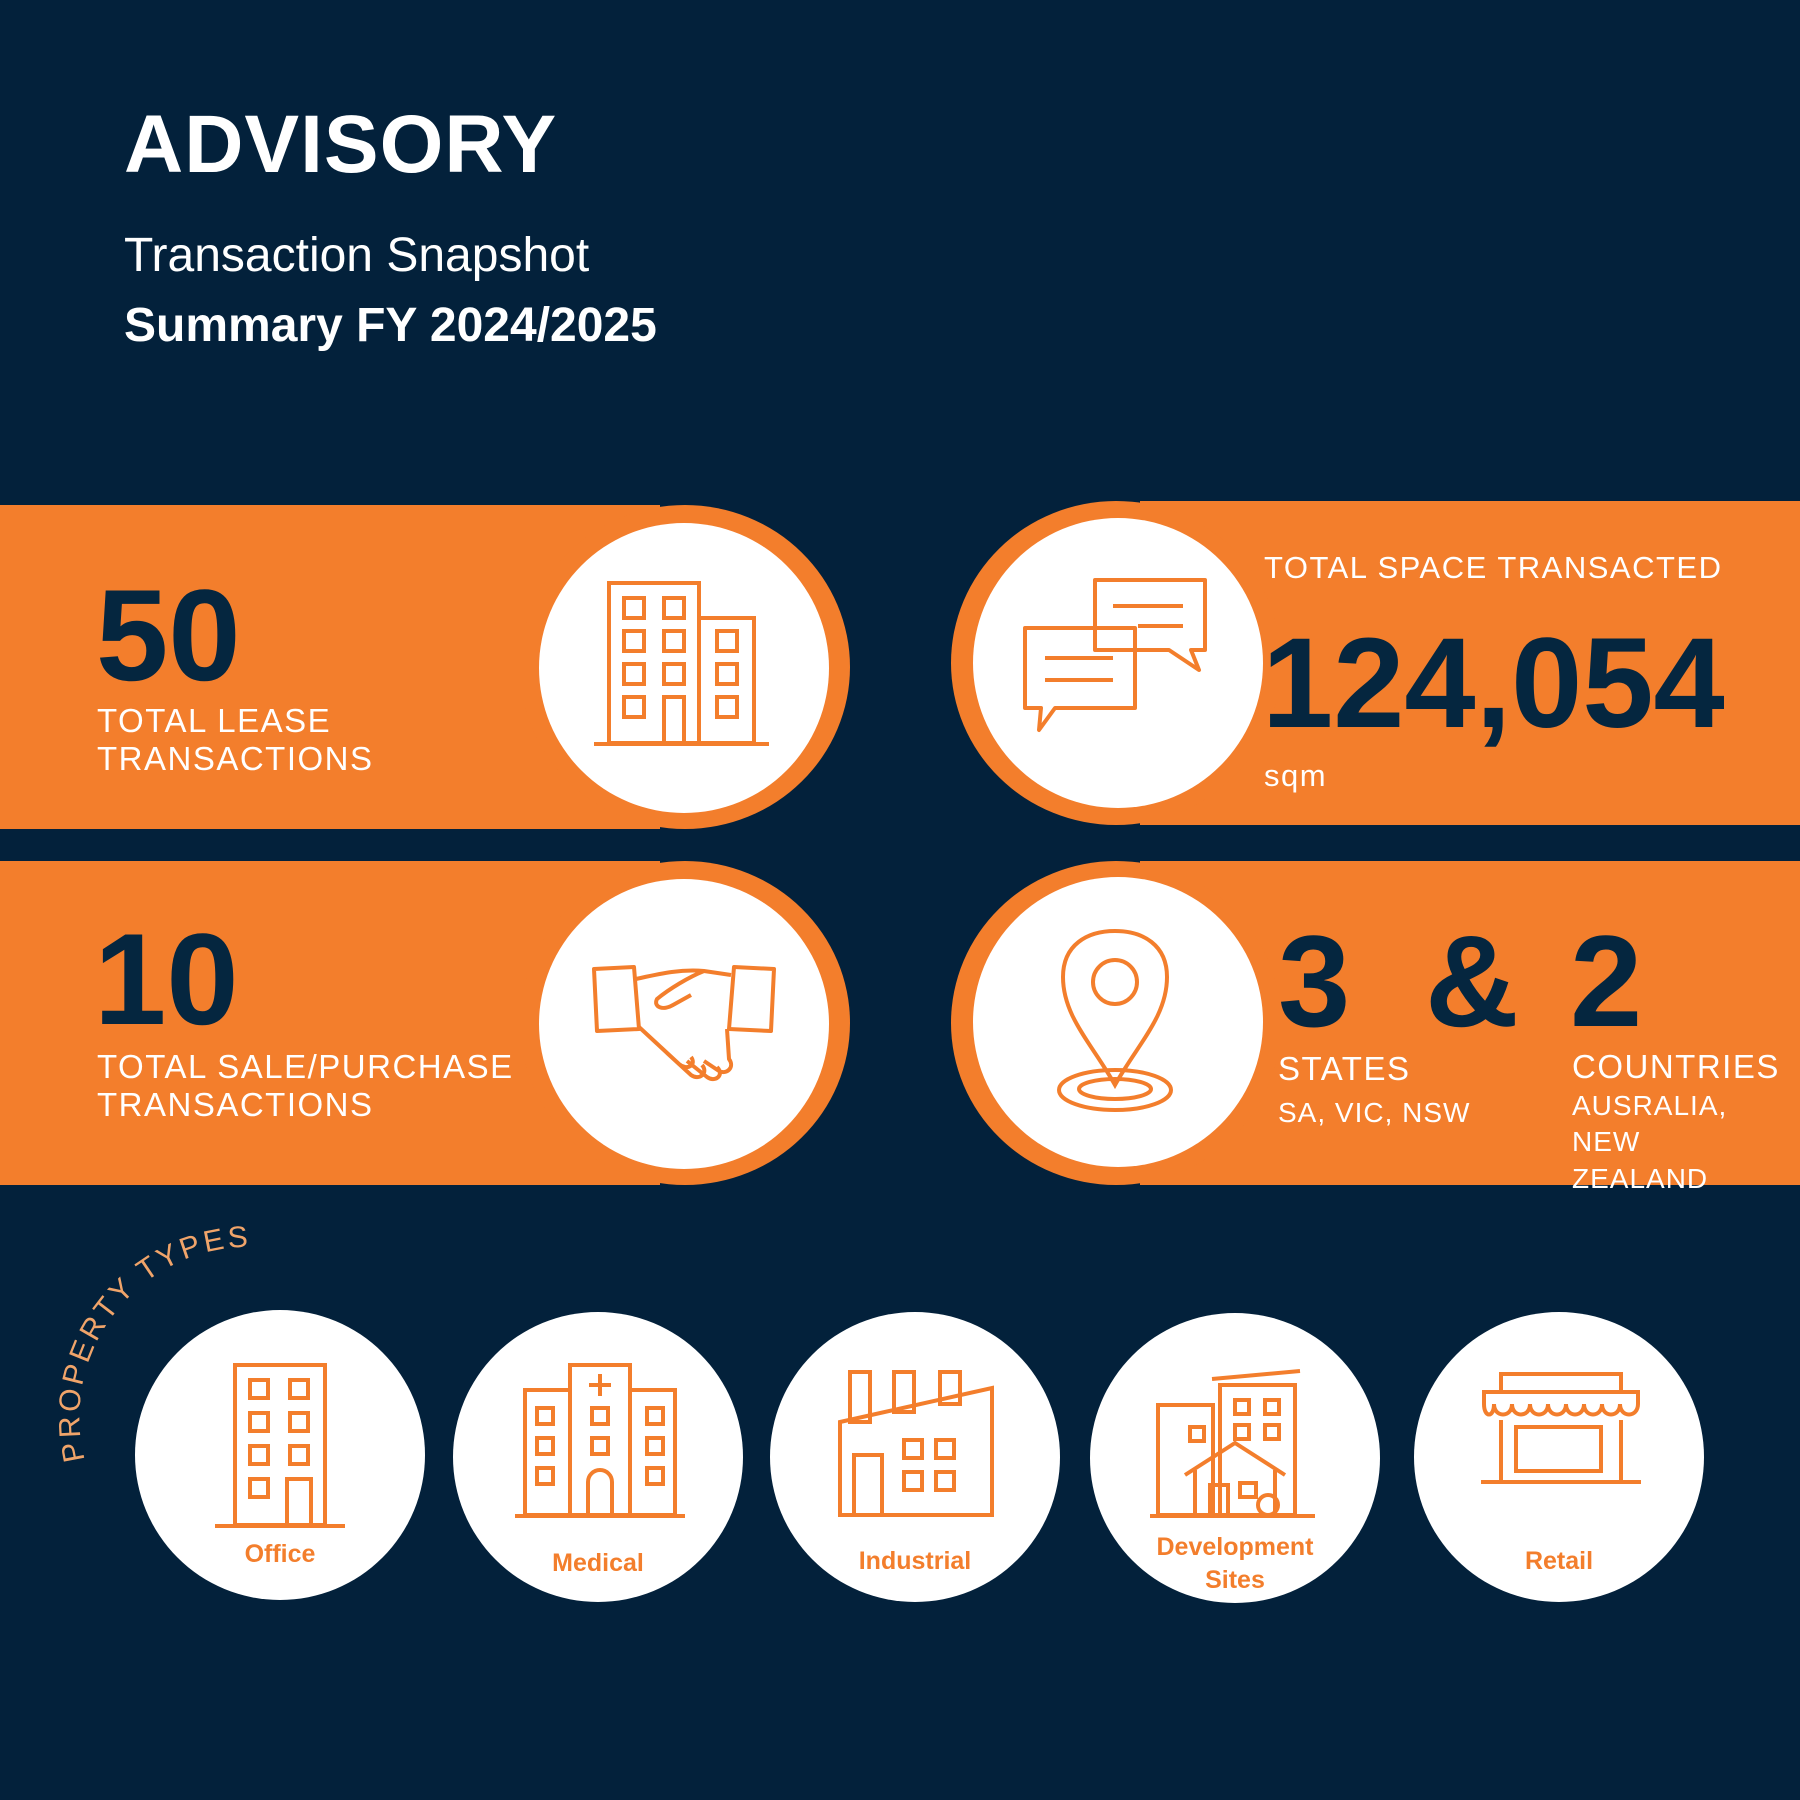 This screenshot has height=1800, width=1800. I want to click on ampersand: &, so click(1472, 981).